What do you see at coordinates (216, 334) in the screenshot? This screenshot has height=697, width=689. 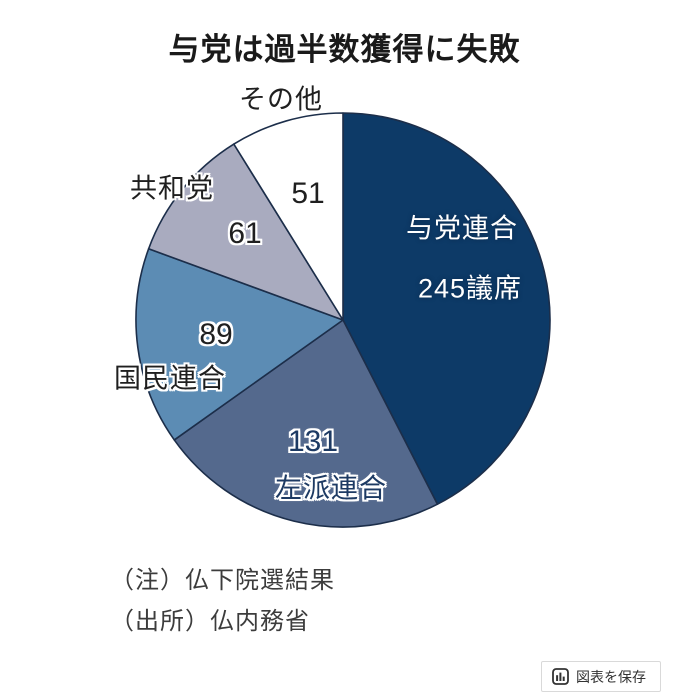 I see `slice-value-national-rally: 89` at bounding box center [216, 334].